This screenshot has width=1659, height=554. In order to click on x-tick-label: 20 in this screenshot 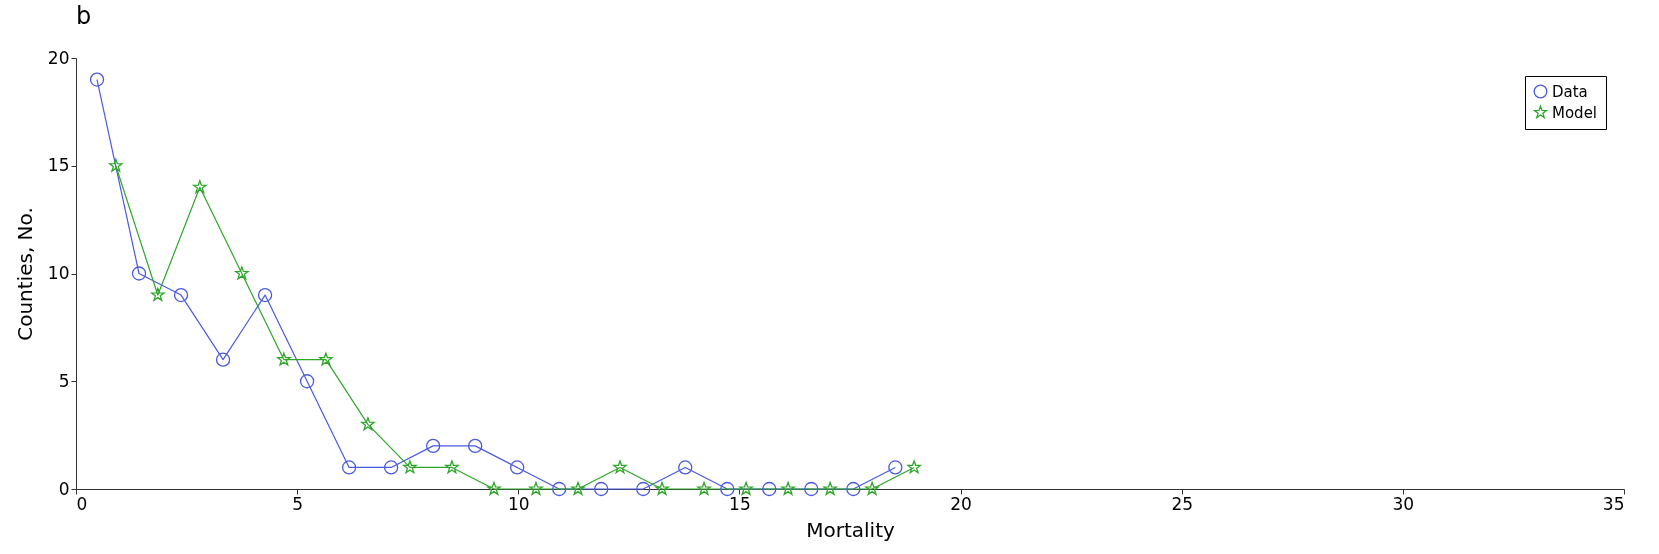, I will do `click(961, 503)`.